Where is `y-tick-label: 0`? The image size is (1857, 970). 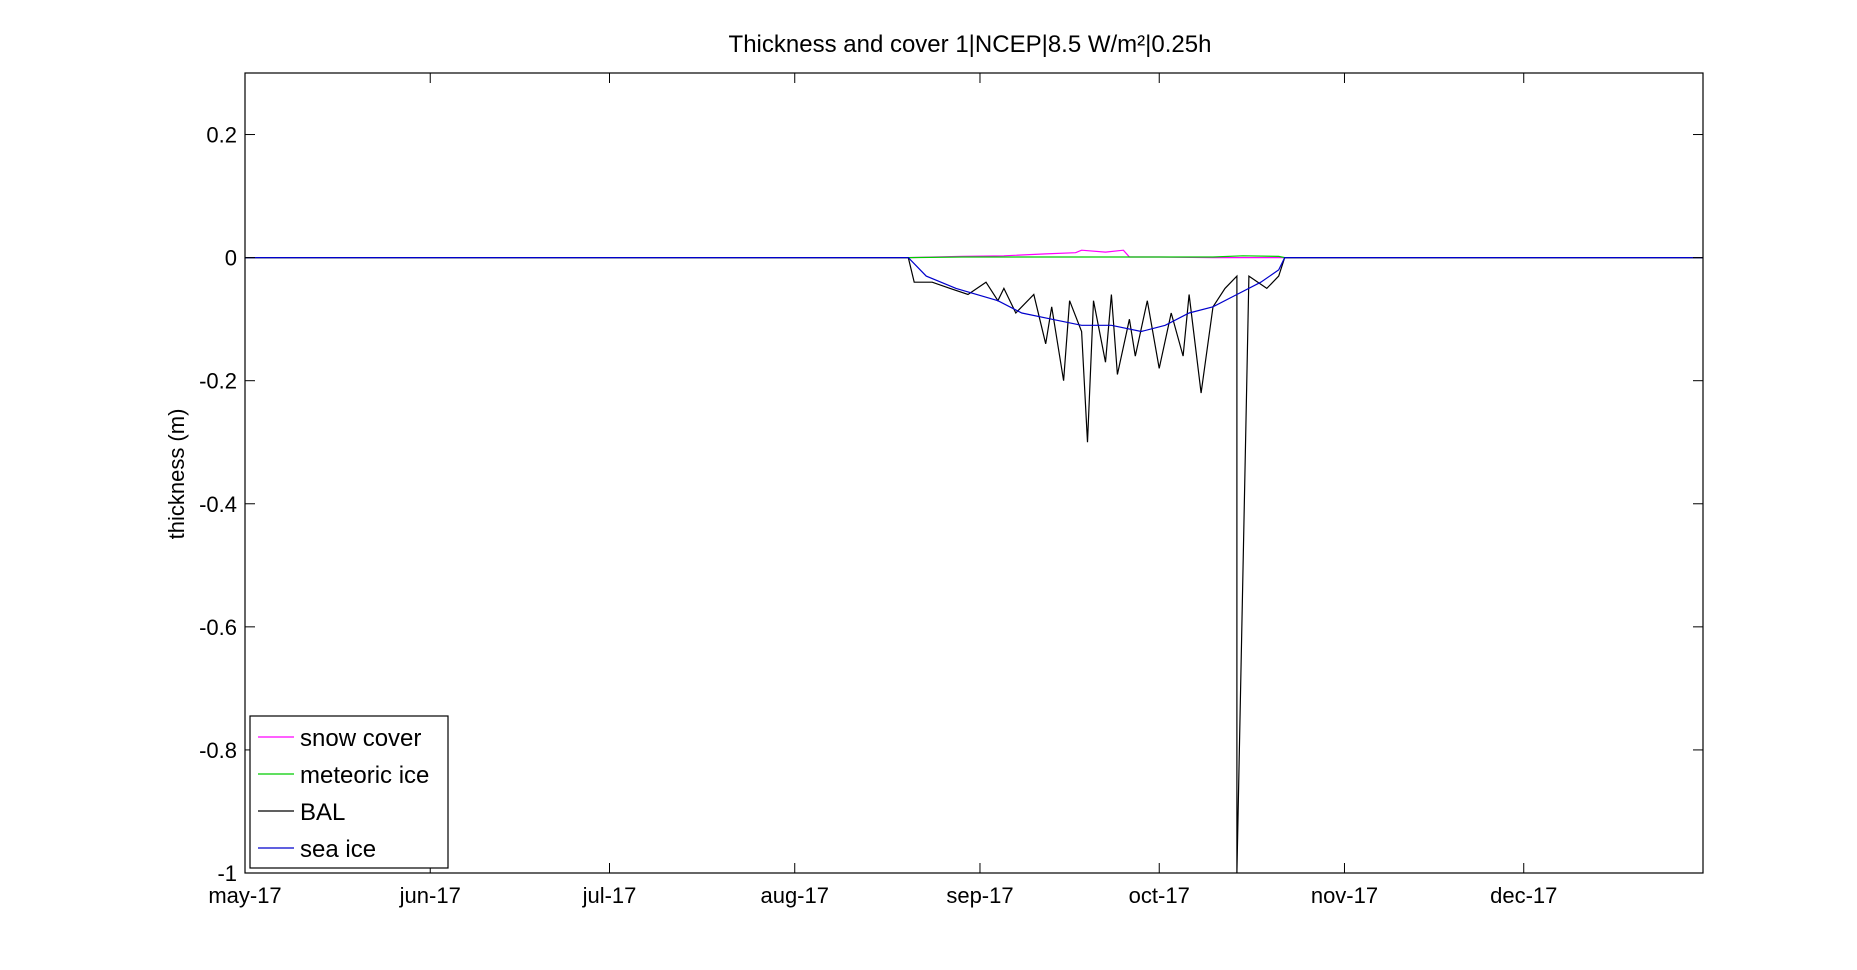 y-tick-label: 0 is located at coordinates (231, 258).